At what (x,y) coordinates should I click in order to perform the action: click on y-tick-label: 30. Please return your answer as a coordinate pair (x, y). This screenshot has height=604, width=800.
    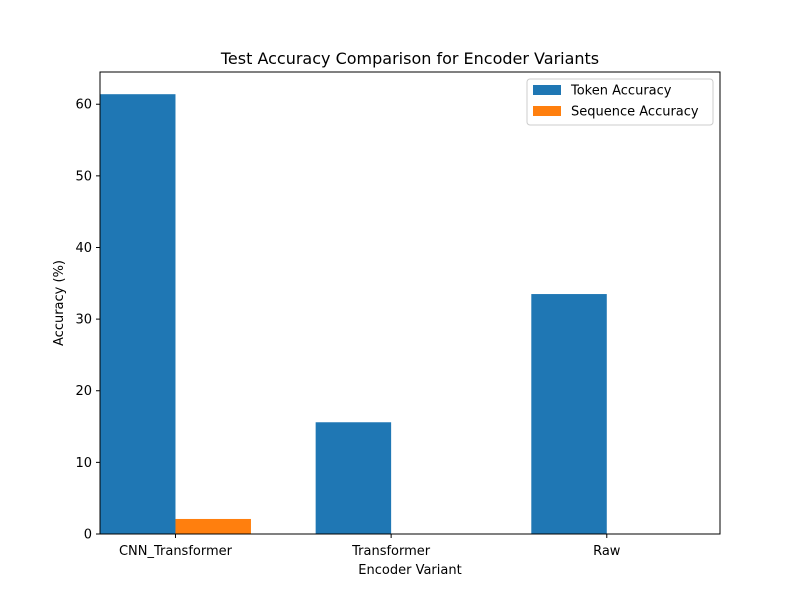
    Looking at the image, I should click on (83, 320).